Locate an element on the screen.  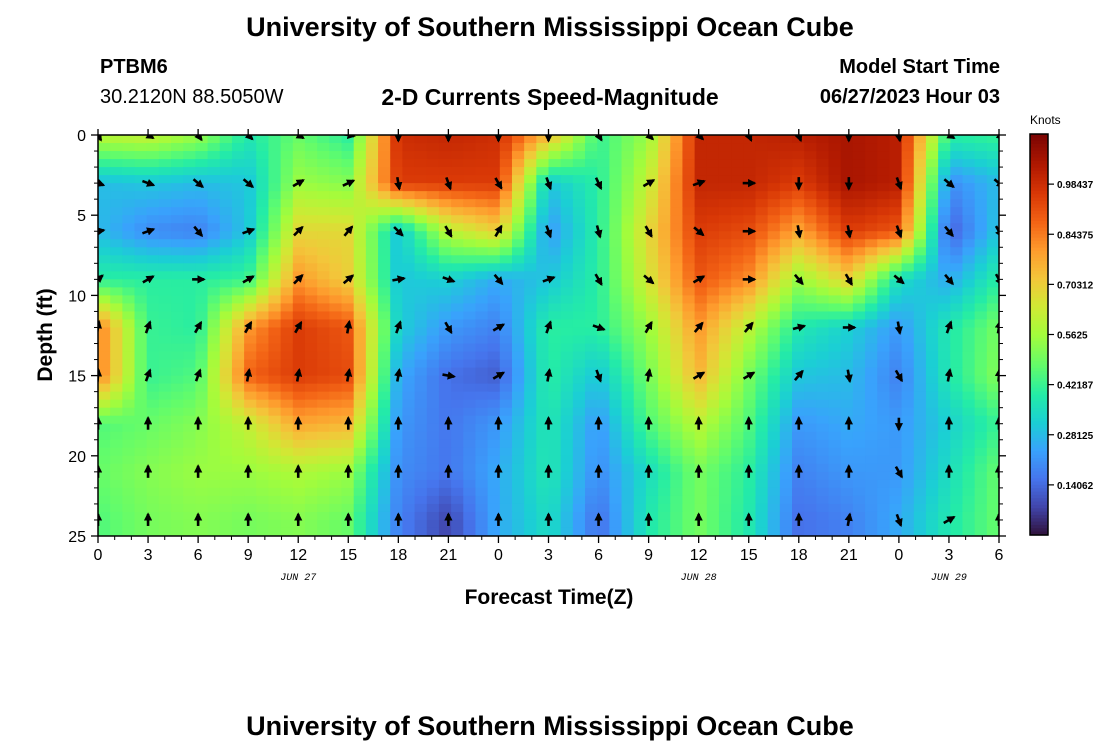
x-tick-label: 6 is located at coordinates (999, 555).